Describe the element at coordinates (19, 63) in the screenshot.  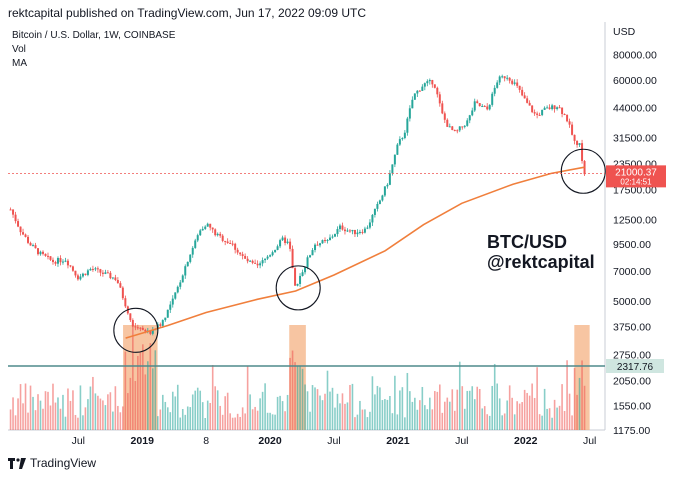
I see `legend-ma: MA` at that location.